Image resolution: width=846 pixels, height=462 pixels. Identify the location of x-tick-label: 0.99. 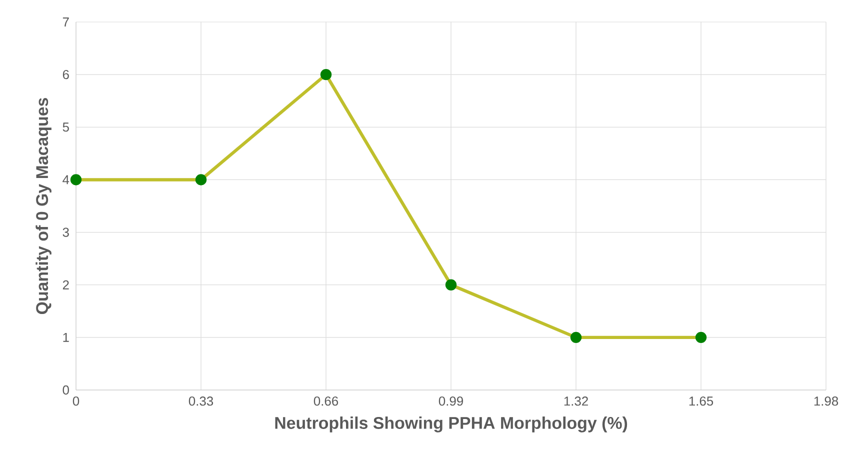
(450, 401).